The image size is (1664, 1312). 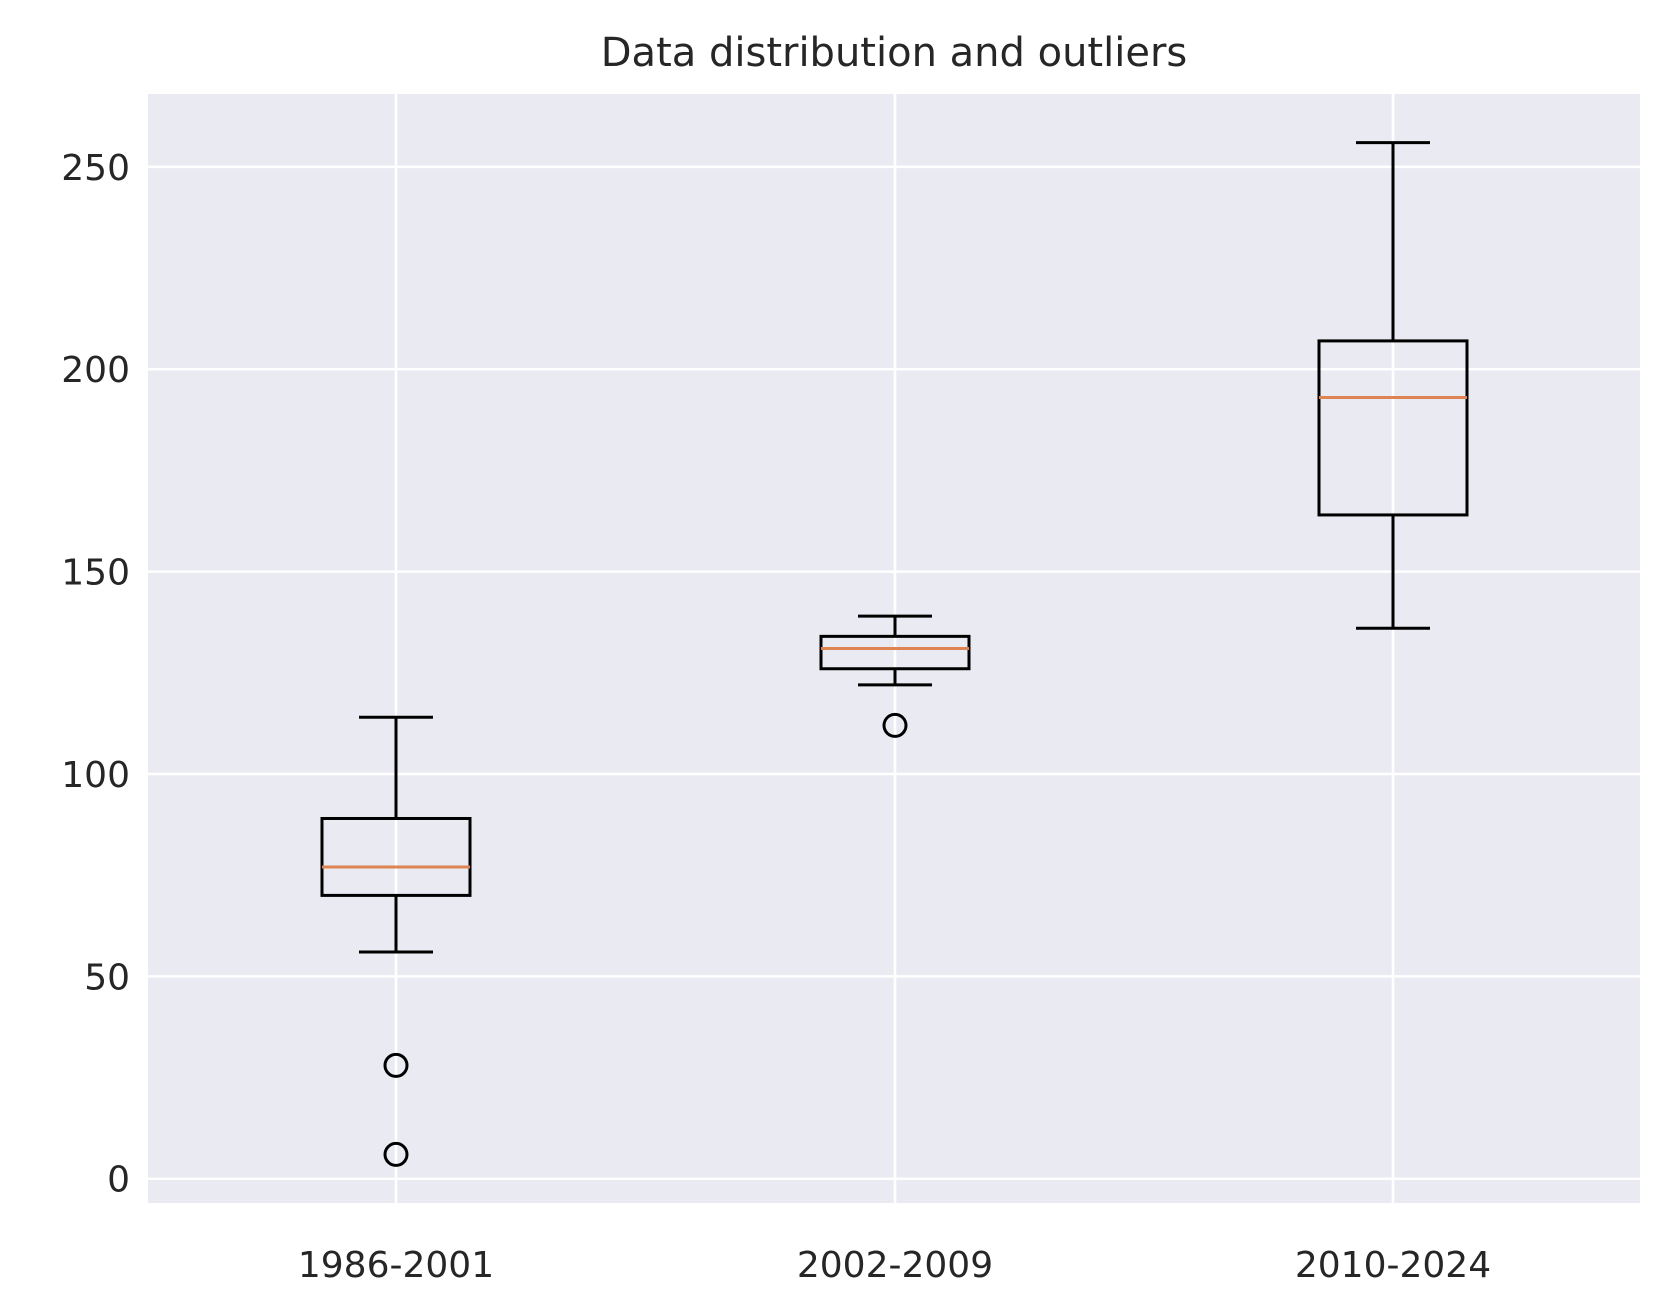 What do you see at coordinates (95, 674) in the screenshot?
I see `y-tick-labels: 0 50 100 150 200 250` at bounding box center [95, 674].